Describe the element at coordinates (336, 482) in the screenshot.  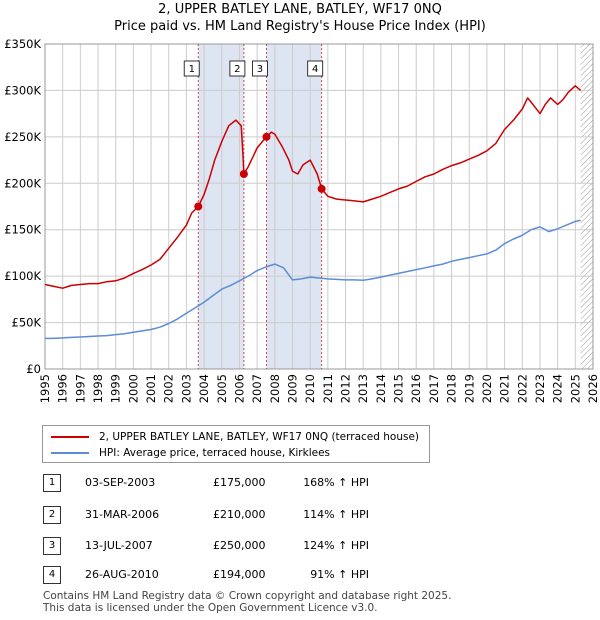
I see `sale-hpi-change: 168% ↑ HPI` at that location.